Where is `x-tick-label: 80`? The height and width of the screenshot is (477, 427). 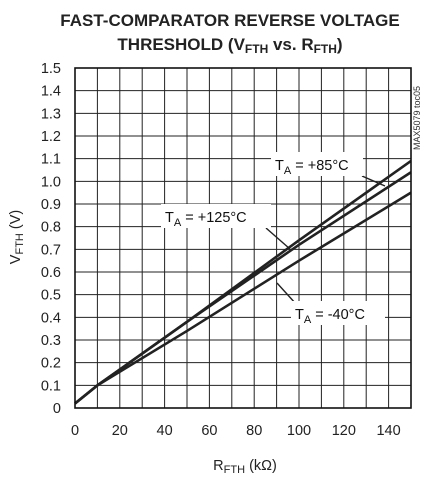
x-tick-label: 80 is located at coordinates (254, 431).